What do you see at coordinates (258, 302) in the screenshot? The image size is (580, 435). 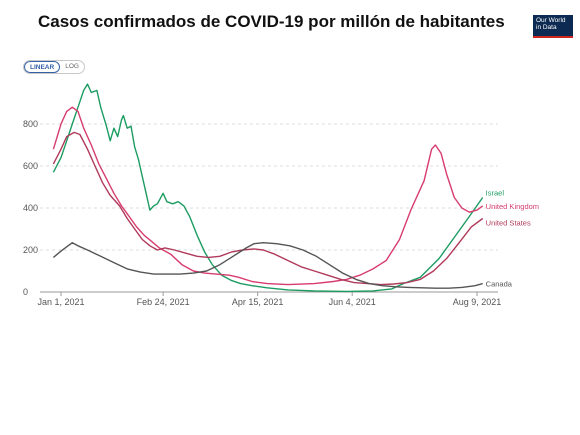 I see `x-tick-label: Apr 15, 2021` at bounding box center [258, 302].